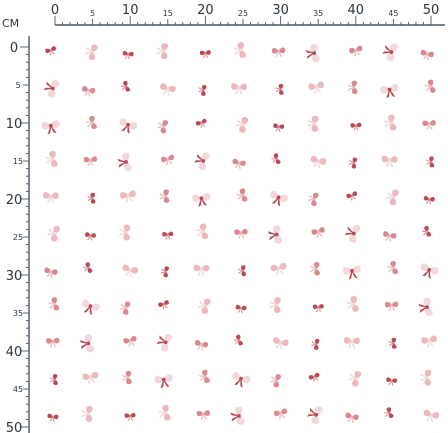 The image size is (448, 433). Describe the element at coordinates (14, 124) in the screenshot. I see `ruler-left-label: 10` at that location.